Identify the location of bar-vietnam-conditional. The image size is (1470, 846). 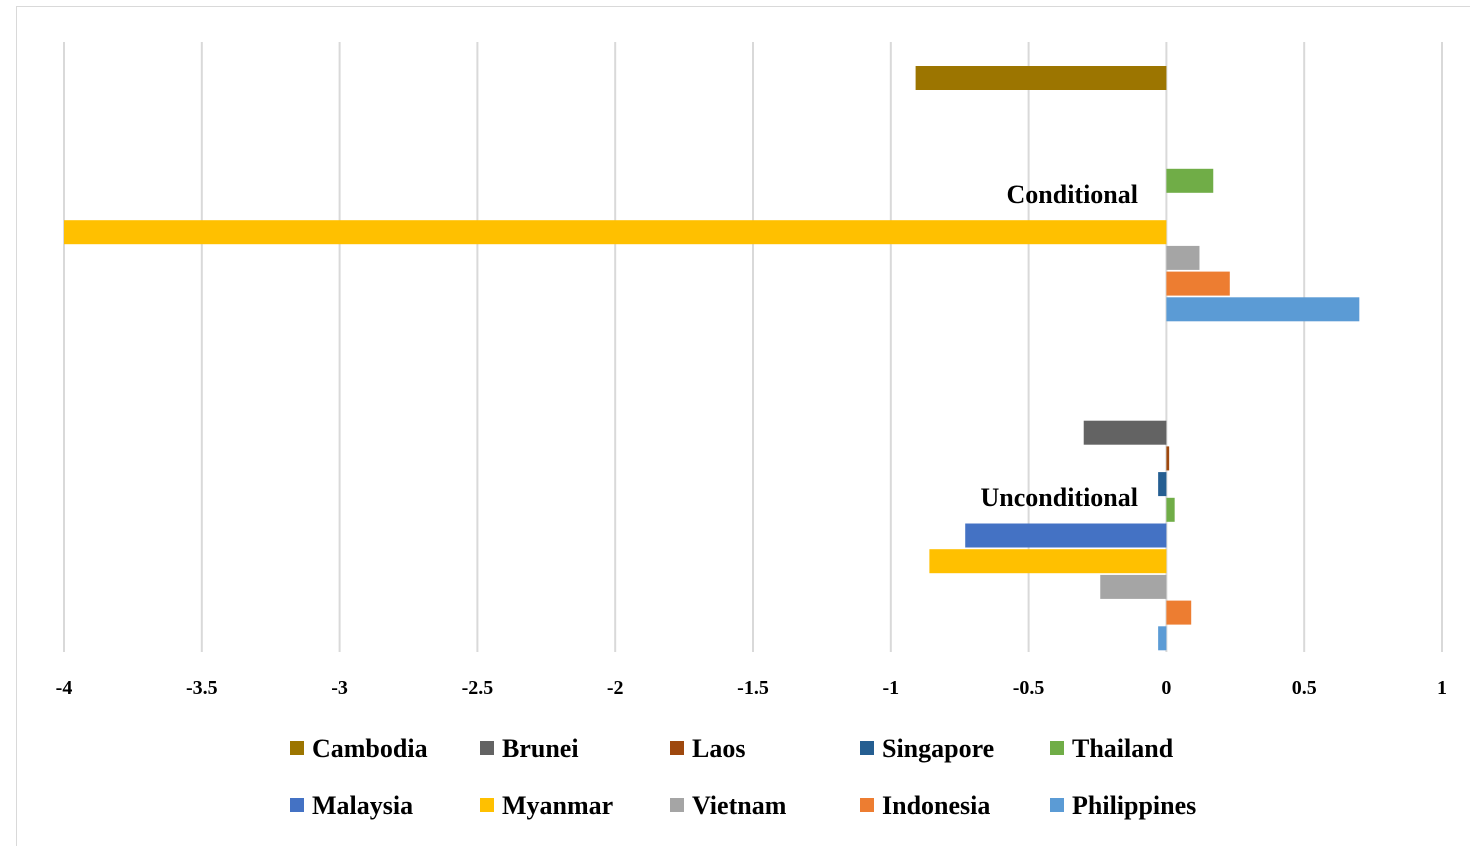
(1183, 257).